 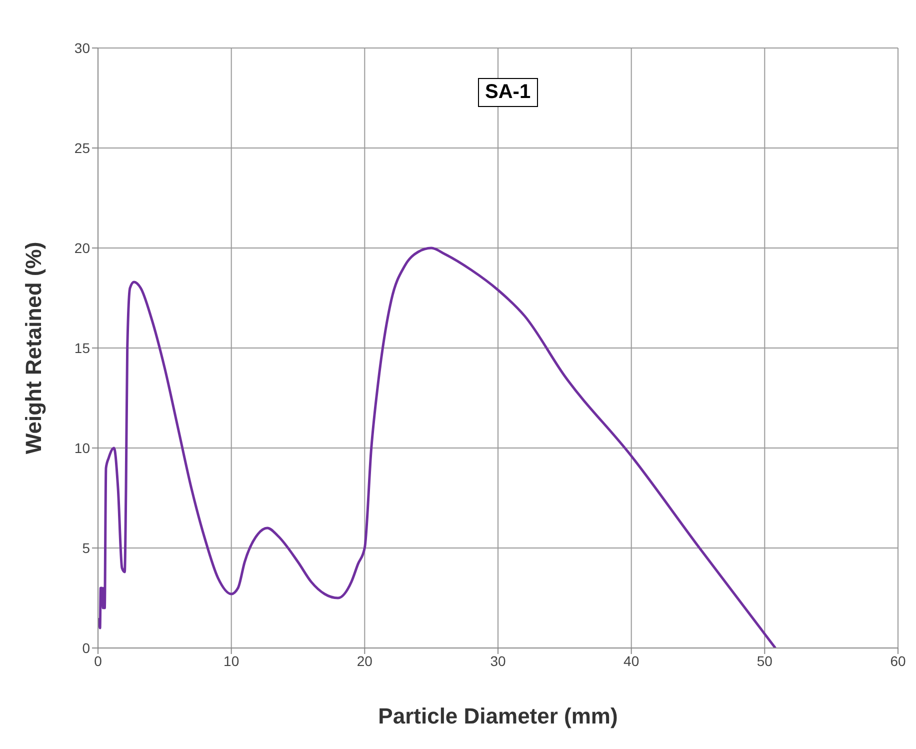 I want to click on x-tick-label: 10, so click(x=232, y=660).